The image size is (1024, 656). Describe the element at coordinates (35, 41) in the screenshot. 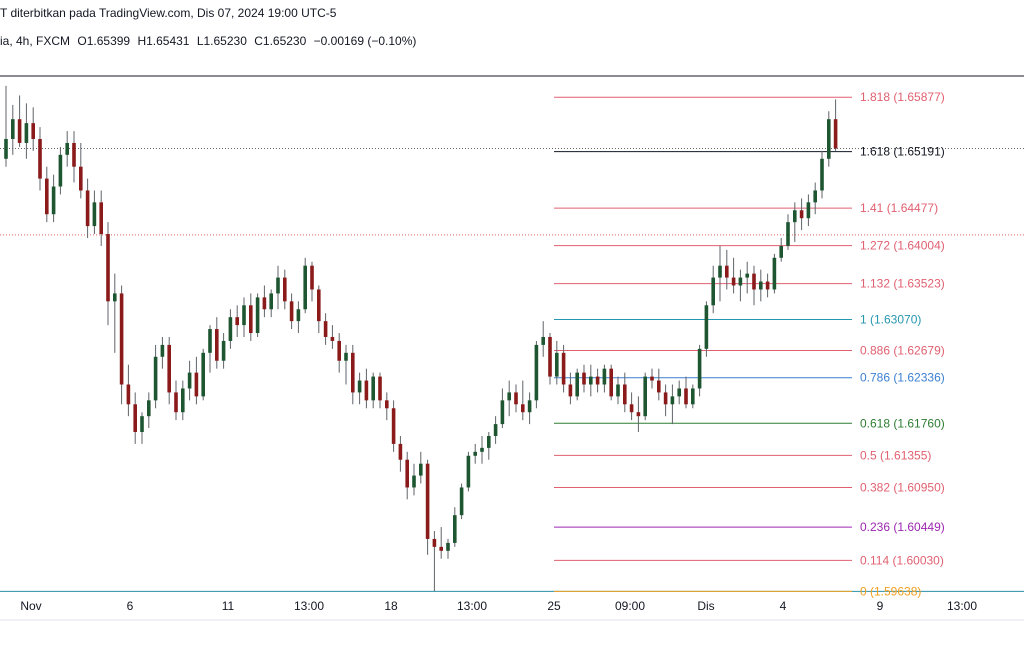

I see `symbol-label: ia, 4h, FXCM` at that location.